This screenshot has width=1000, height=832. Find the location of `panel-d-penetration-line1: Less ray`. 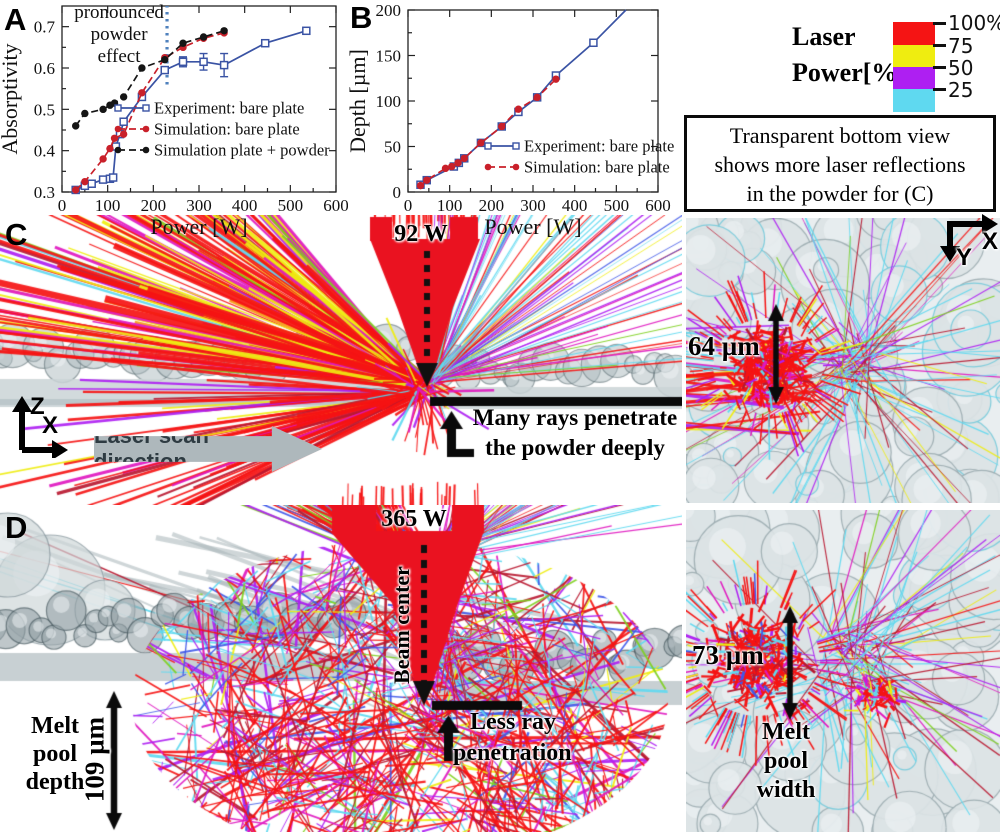

panel-d-penetration-line1: Less ray is located at coordinates (513, 722).